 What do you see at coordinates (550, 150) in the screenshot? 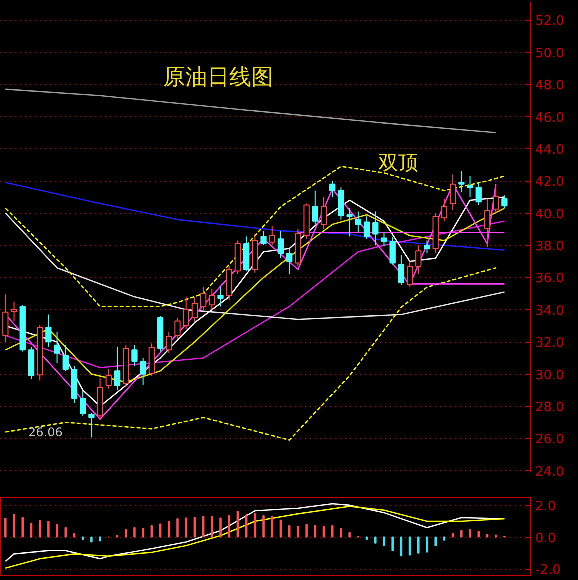
I see `y-tick-label: 44.0` at bounding box center [550, 150].